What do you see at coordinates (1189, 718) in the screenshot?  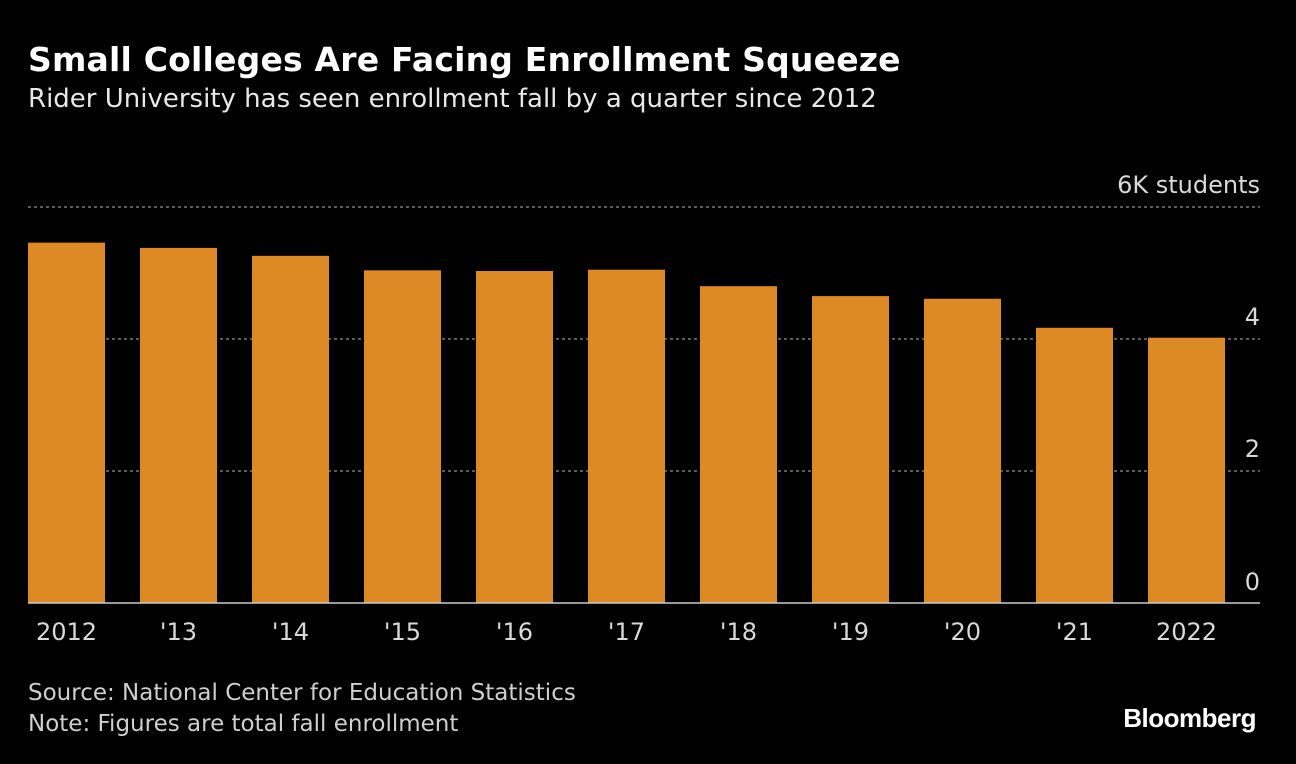 I see `bloomberg-logo: Bloomberg` at bounding box center [1189, 718].